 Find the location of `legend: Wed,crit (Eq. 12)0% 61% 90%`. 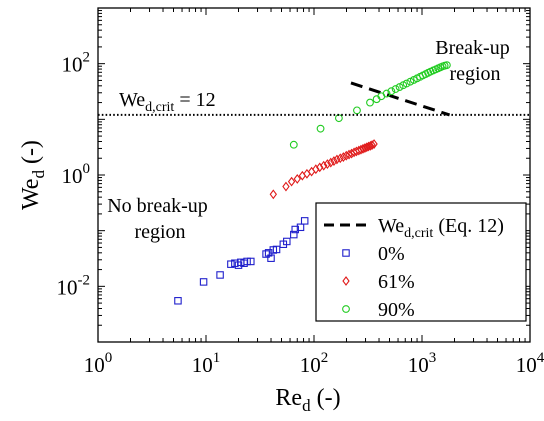

legend: Wed,crit (Eq. 12)0% 61% 90% is located at coordinates (421, 262).